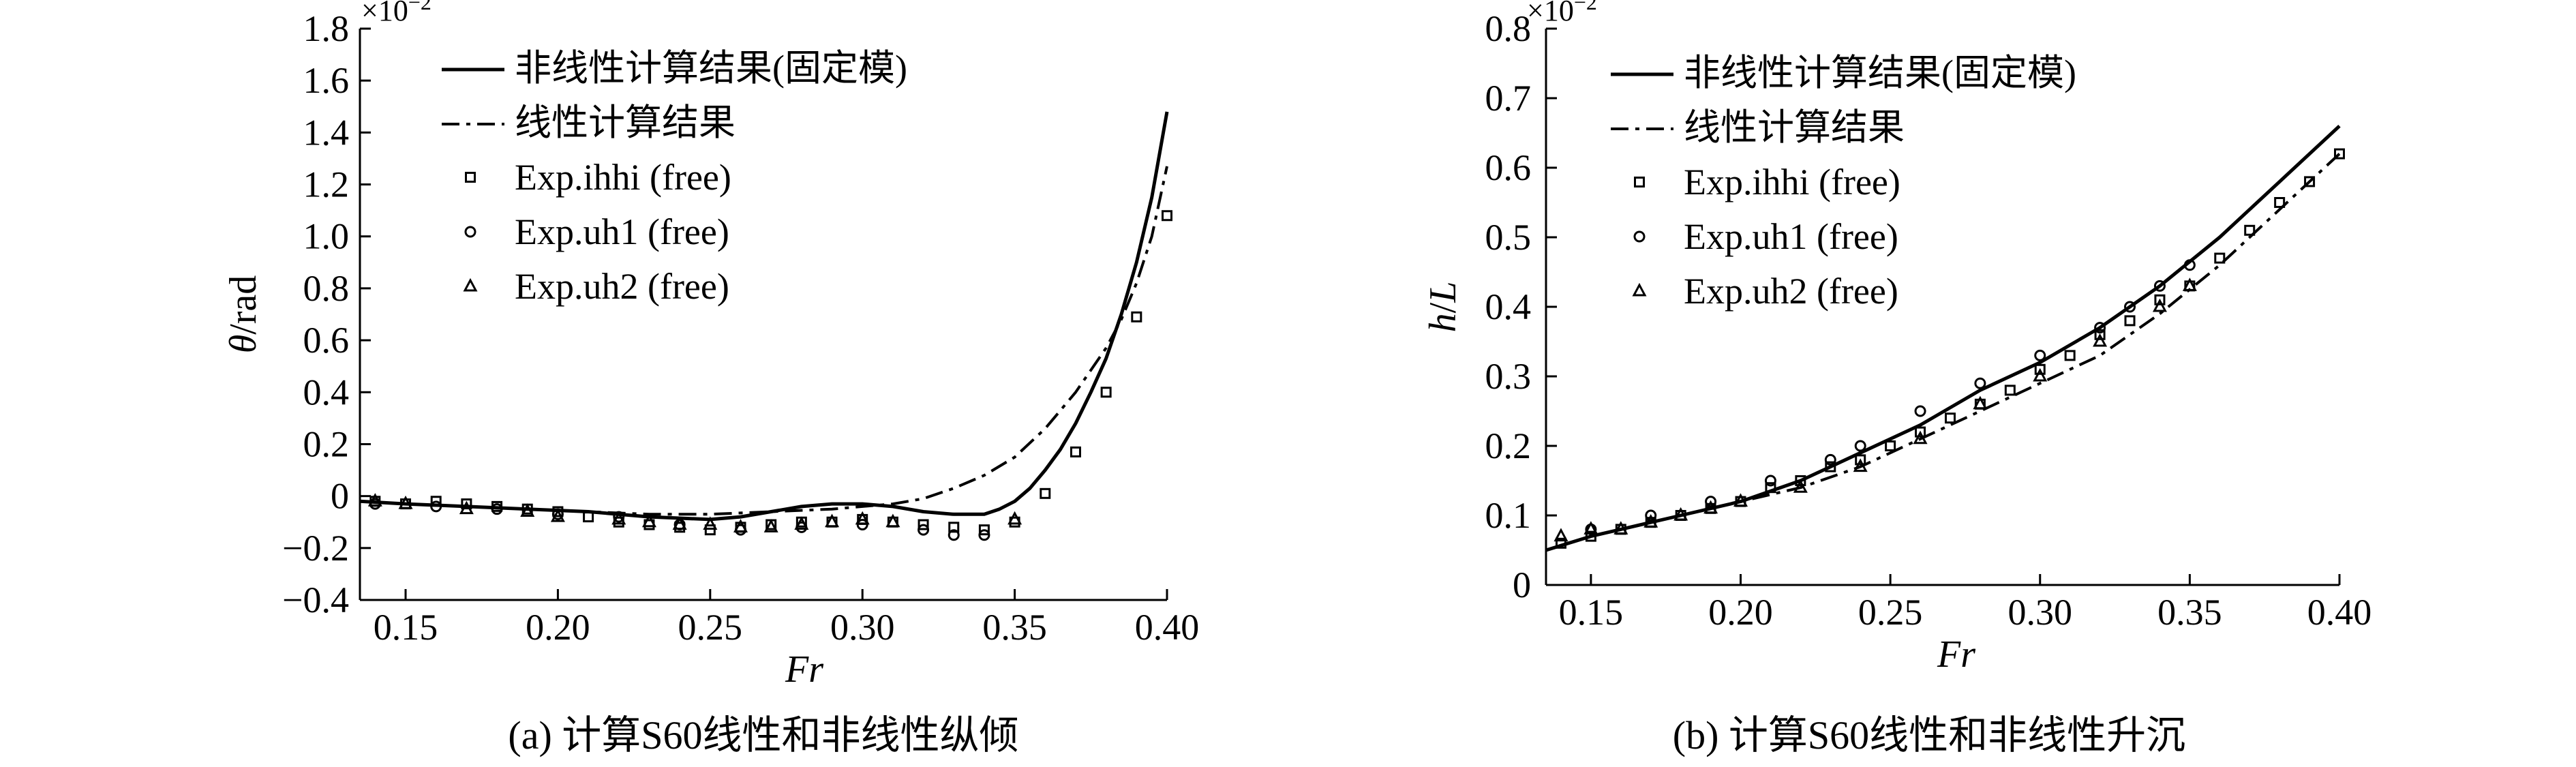  What do you see at coordinates (1508, 376) in the screenshot?
I see `y-tick-label: 0.3` at bounding box center [1508, 376].